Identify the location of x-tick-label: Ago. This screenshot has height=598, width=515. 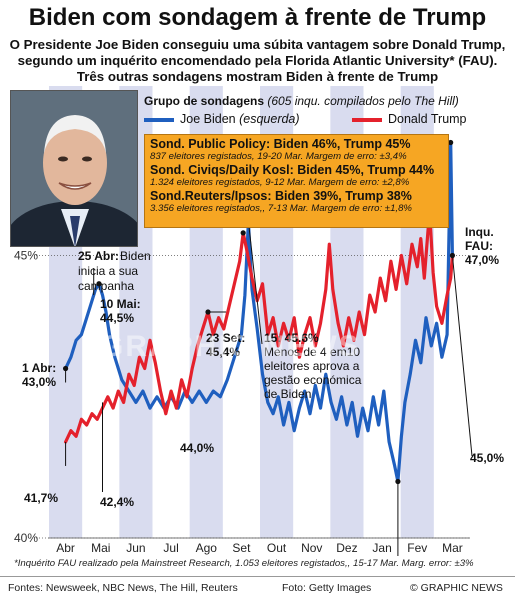
(207, 548).